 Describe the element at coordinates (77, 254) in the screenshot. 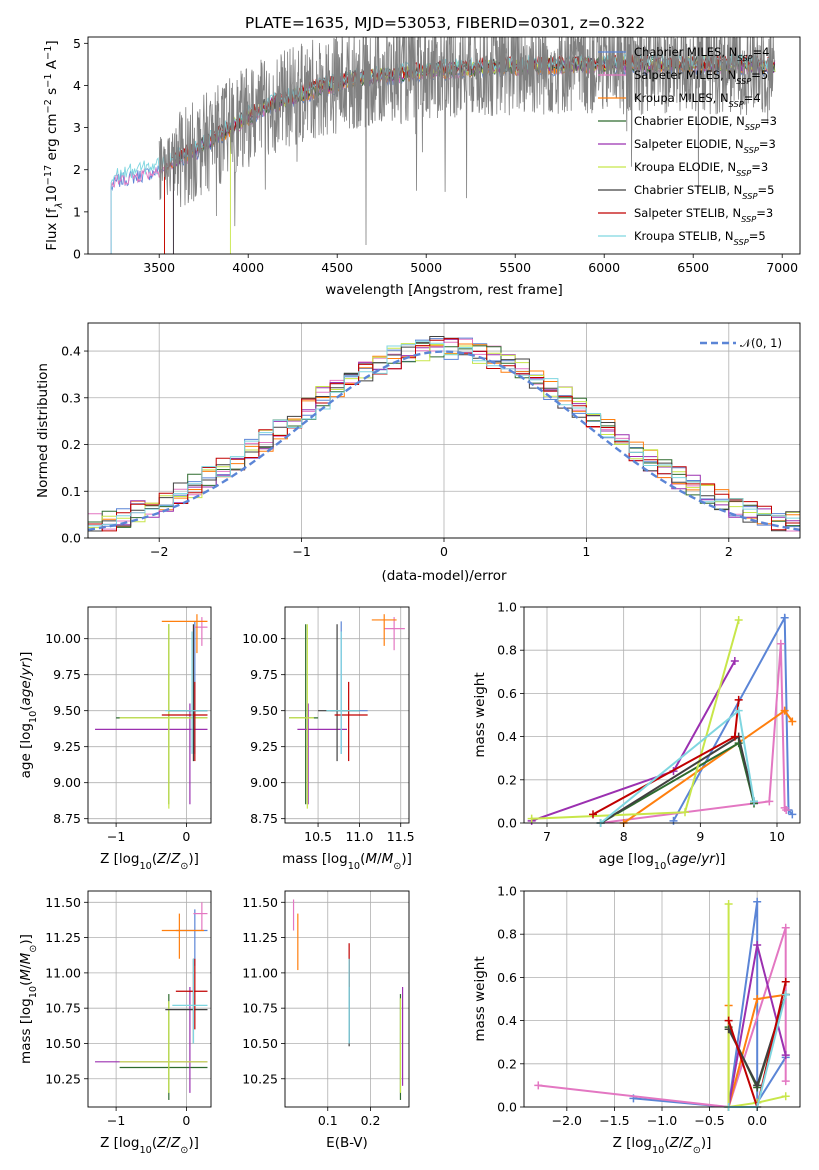

I see `y-tick-label: 0` at that location.